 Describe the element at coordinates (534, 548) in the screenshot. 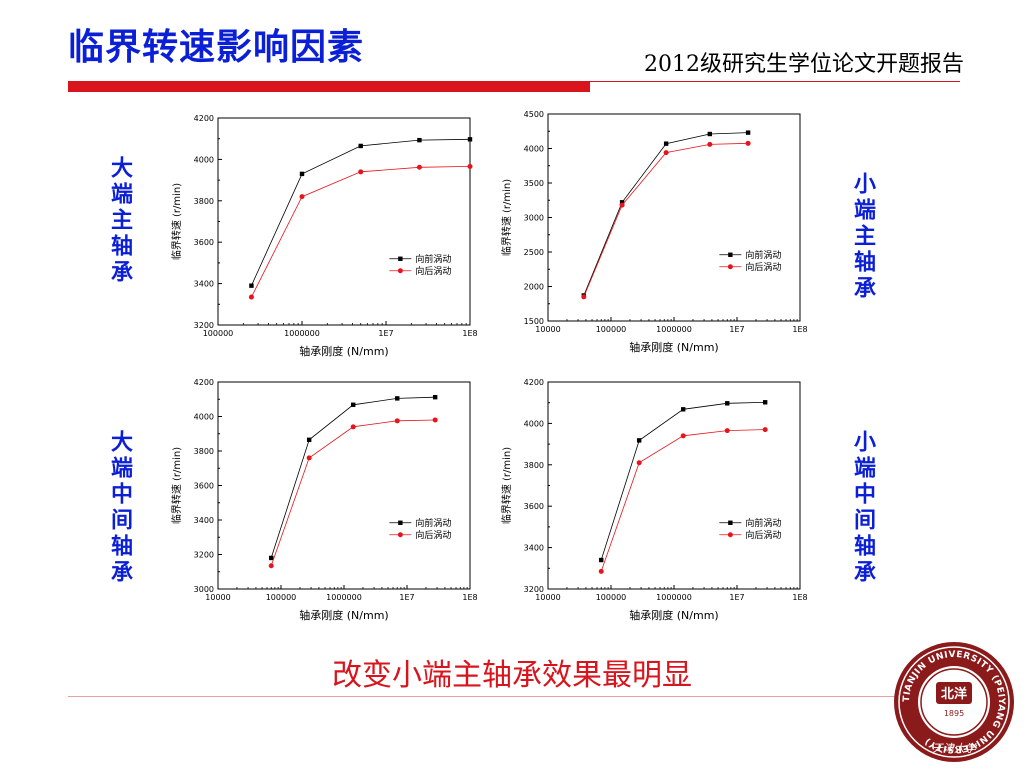

I see `y-tick-label: 3400` at that location.